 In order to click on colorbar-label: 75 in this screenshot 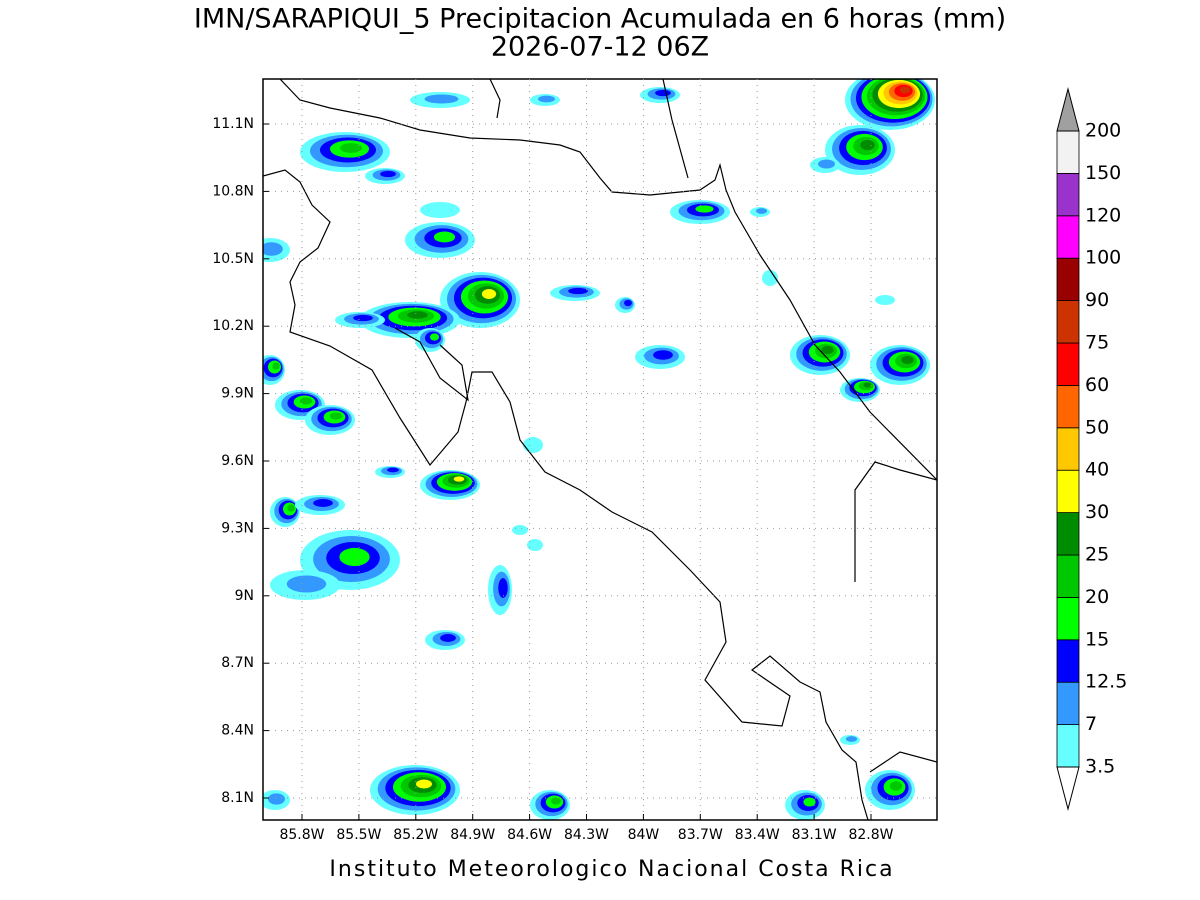, I will do `click(1097, 343)`.